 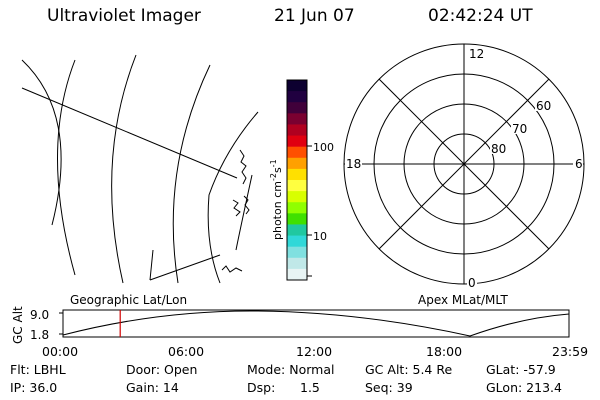 What do you see at coordinates (39, 315) in the screenshot?
I see `gc-alt-top-value: 9.0` at bounding box center [39, 315].